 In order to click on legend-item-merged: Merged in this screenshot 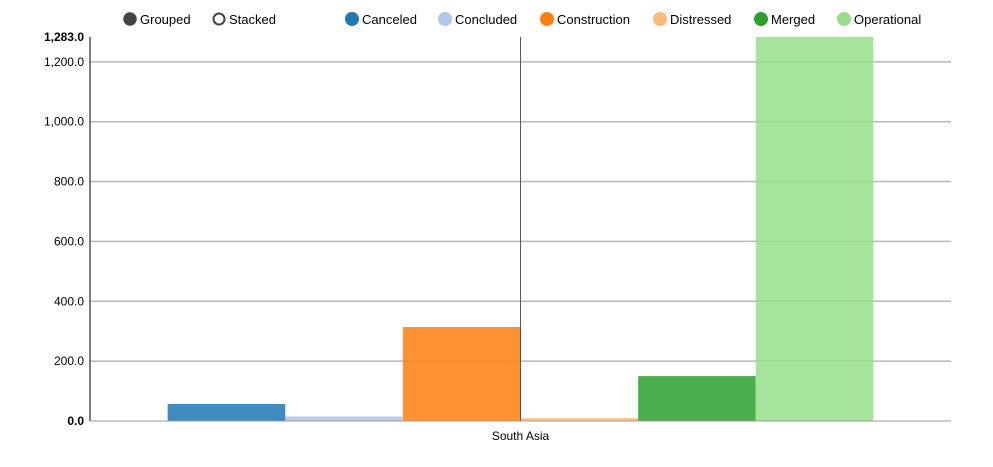, I will do `click(785, 19)`.